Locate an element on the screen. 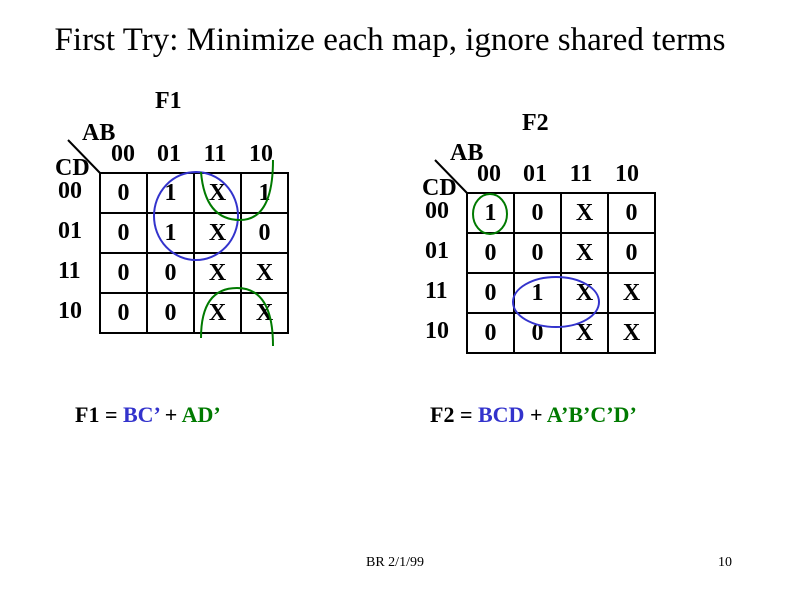 The width and height of the screenshot is (800, 600). group-ad-prime-bottom is located at coordinates (237, 316).